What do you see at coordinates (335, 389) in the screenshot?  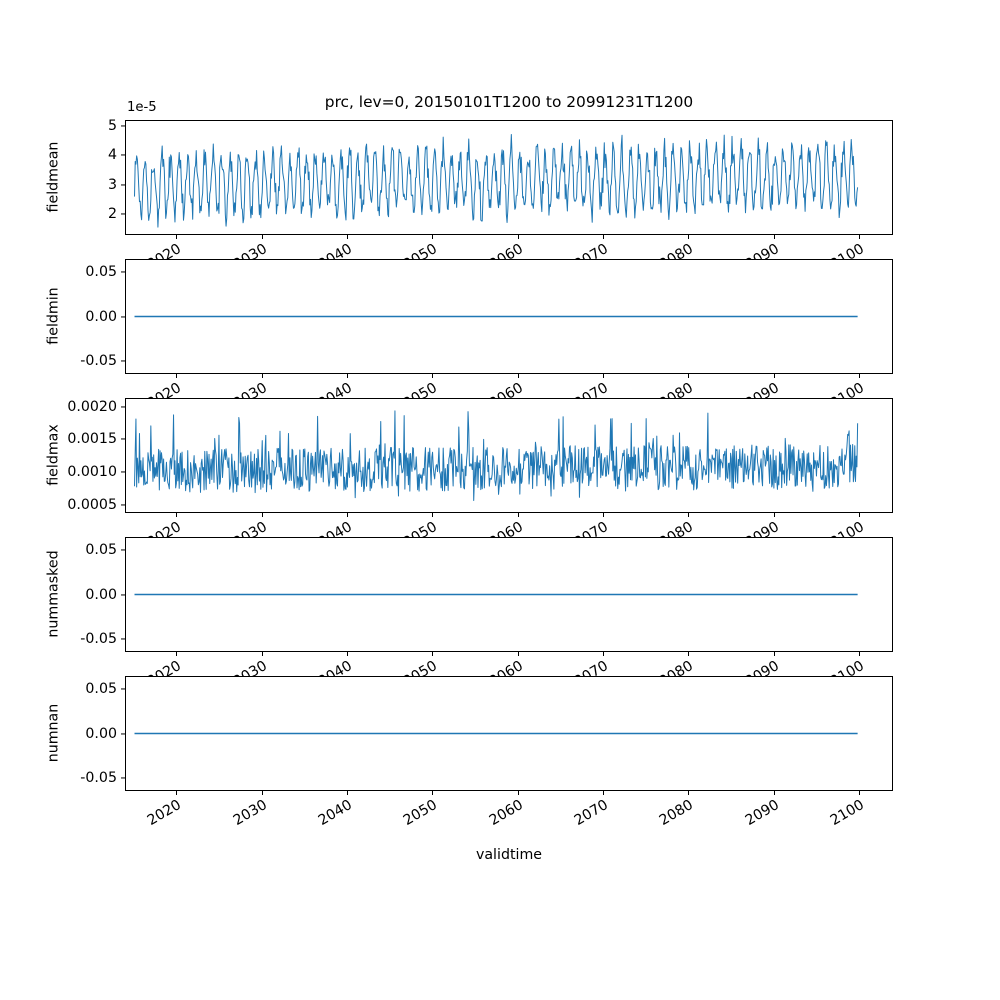 I see `xtick-label-fieldmin-2: 2040` at bounding box center [335, 389].